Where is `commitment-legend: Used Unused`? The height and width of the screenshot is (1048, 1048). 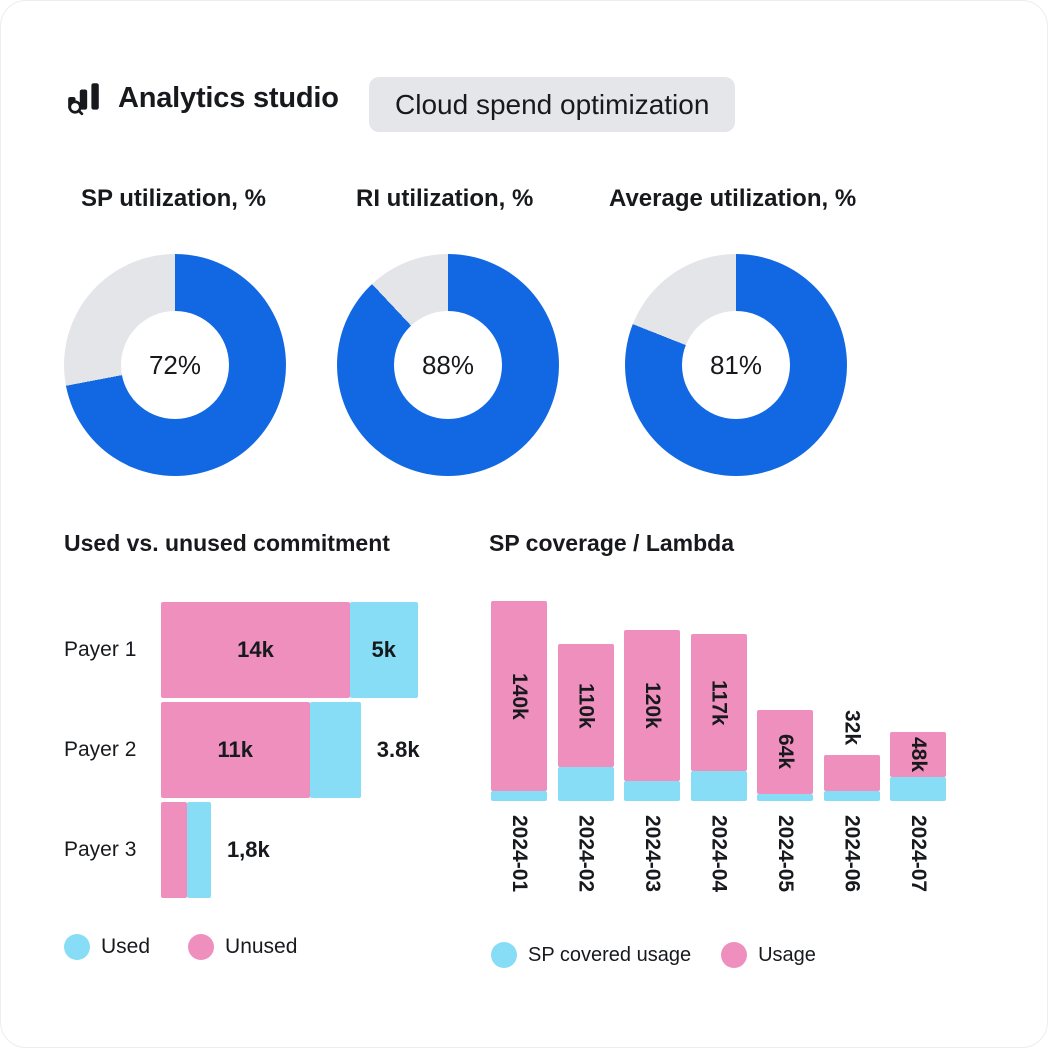 commitment-legend: Used Unused is located at coordinates (180, 947).